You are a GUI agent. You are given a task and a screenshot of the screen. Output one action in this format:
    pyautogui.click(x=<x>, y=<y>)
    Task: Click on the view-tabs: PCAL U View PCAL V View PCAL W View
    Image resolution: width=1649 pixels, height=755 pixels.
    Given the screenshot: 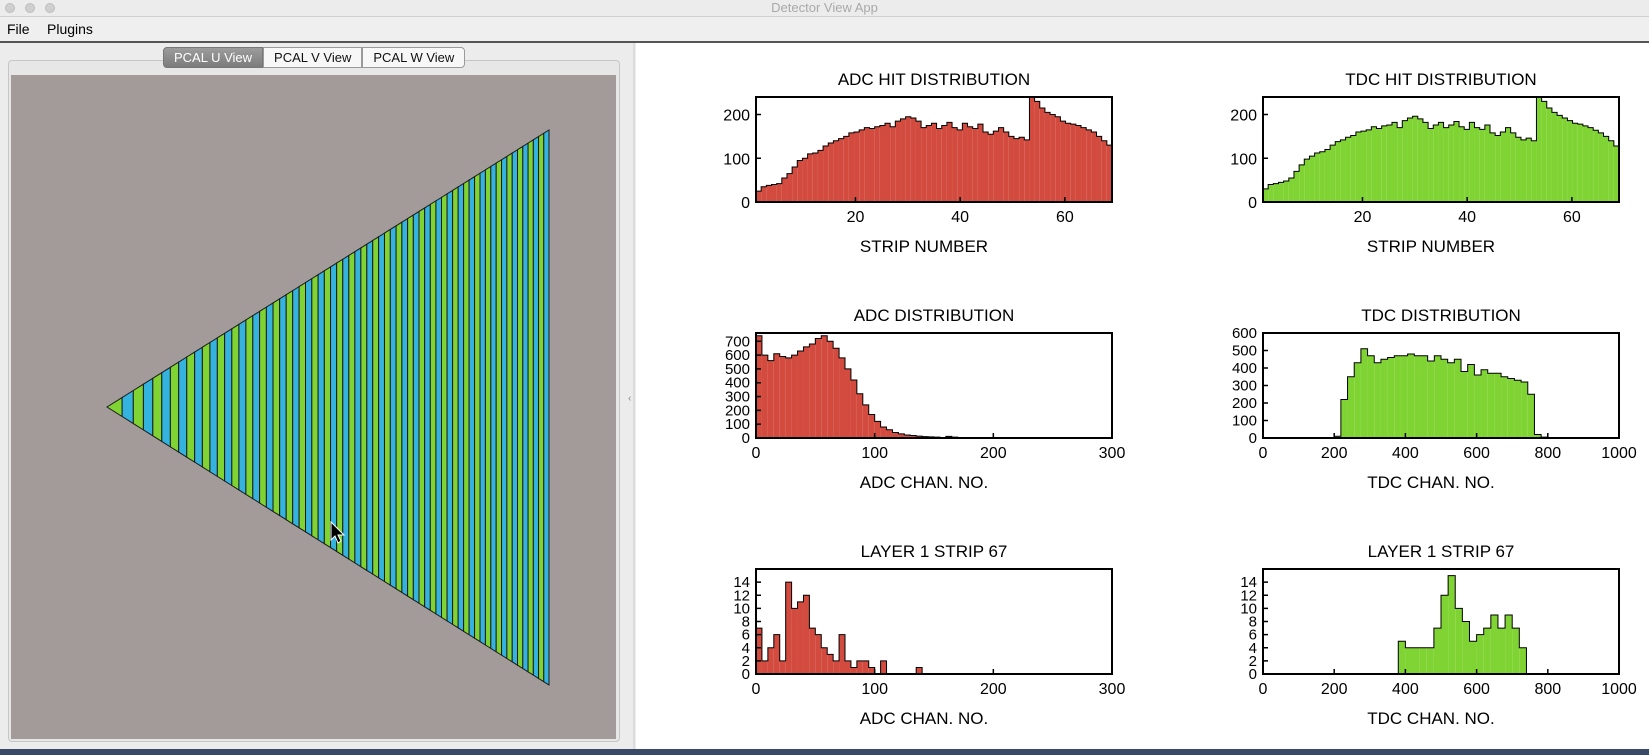 What is the action you would take?
    pyautogui.click(x=314, y=57)
    